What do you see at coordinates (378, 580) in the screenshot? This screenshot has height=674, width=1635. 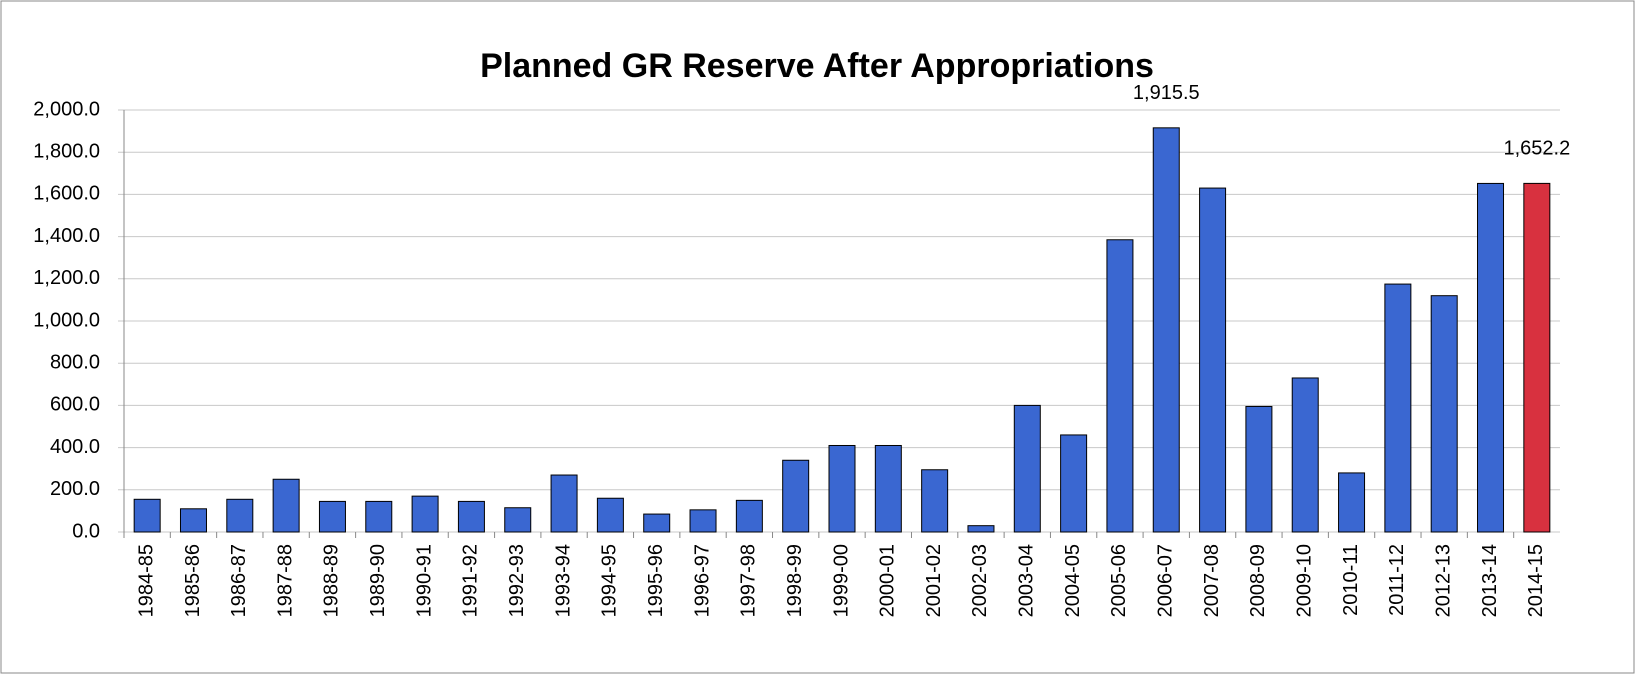 I see `x-tick-label: 1989-90` at bounding box center [378, 580].